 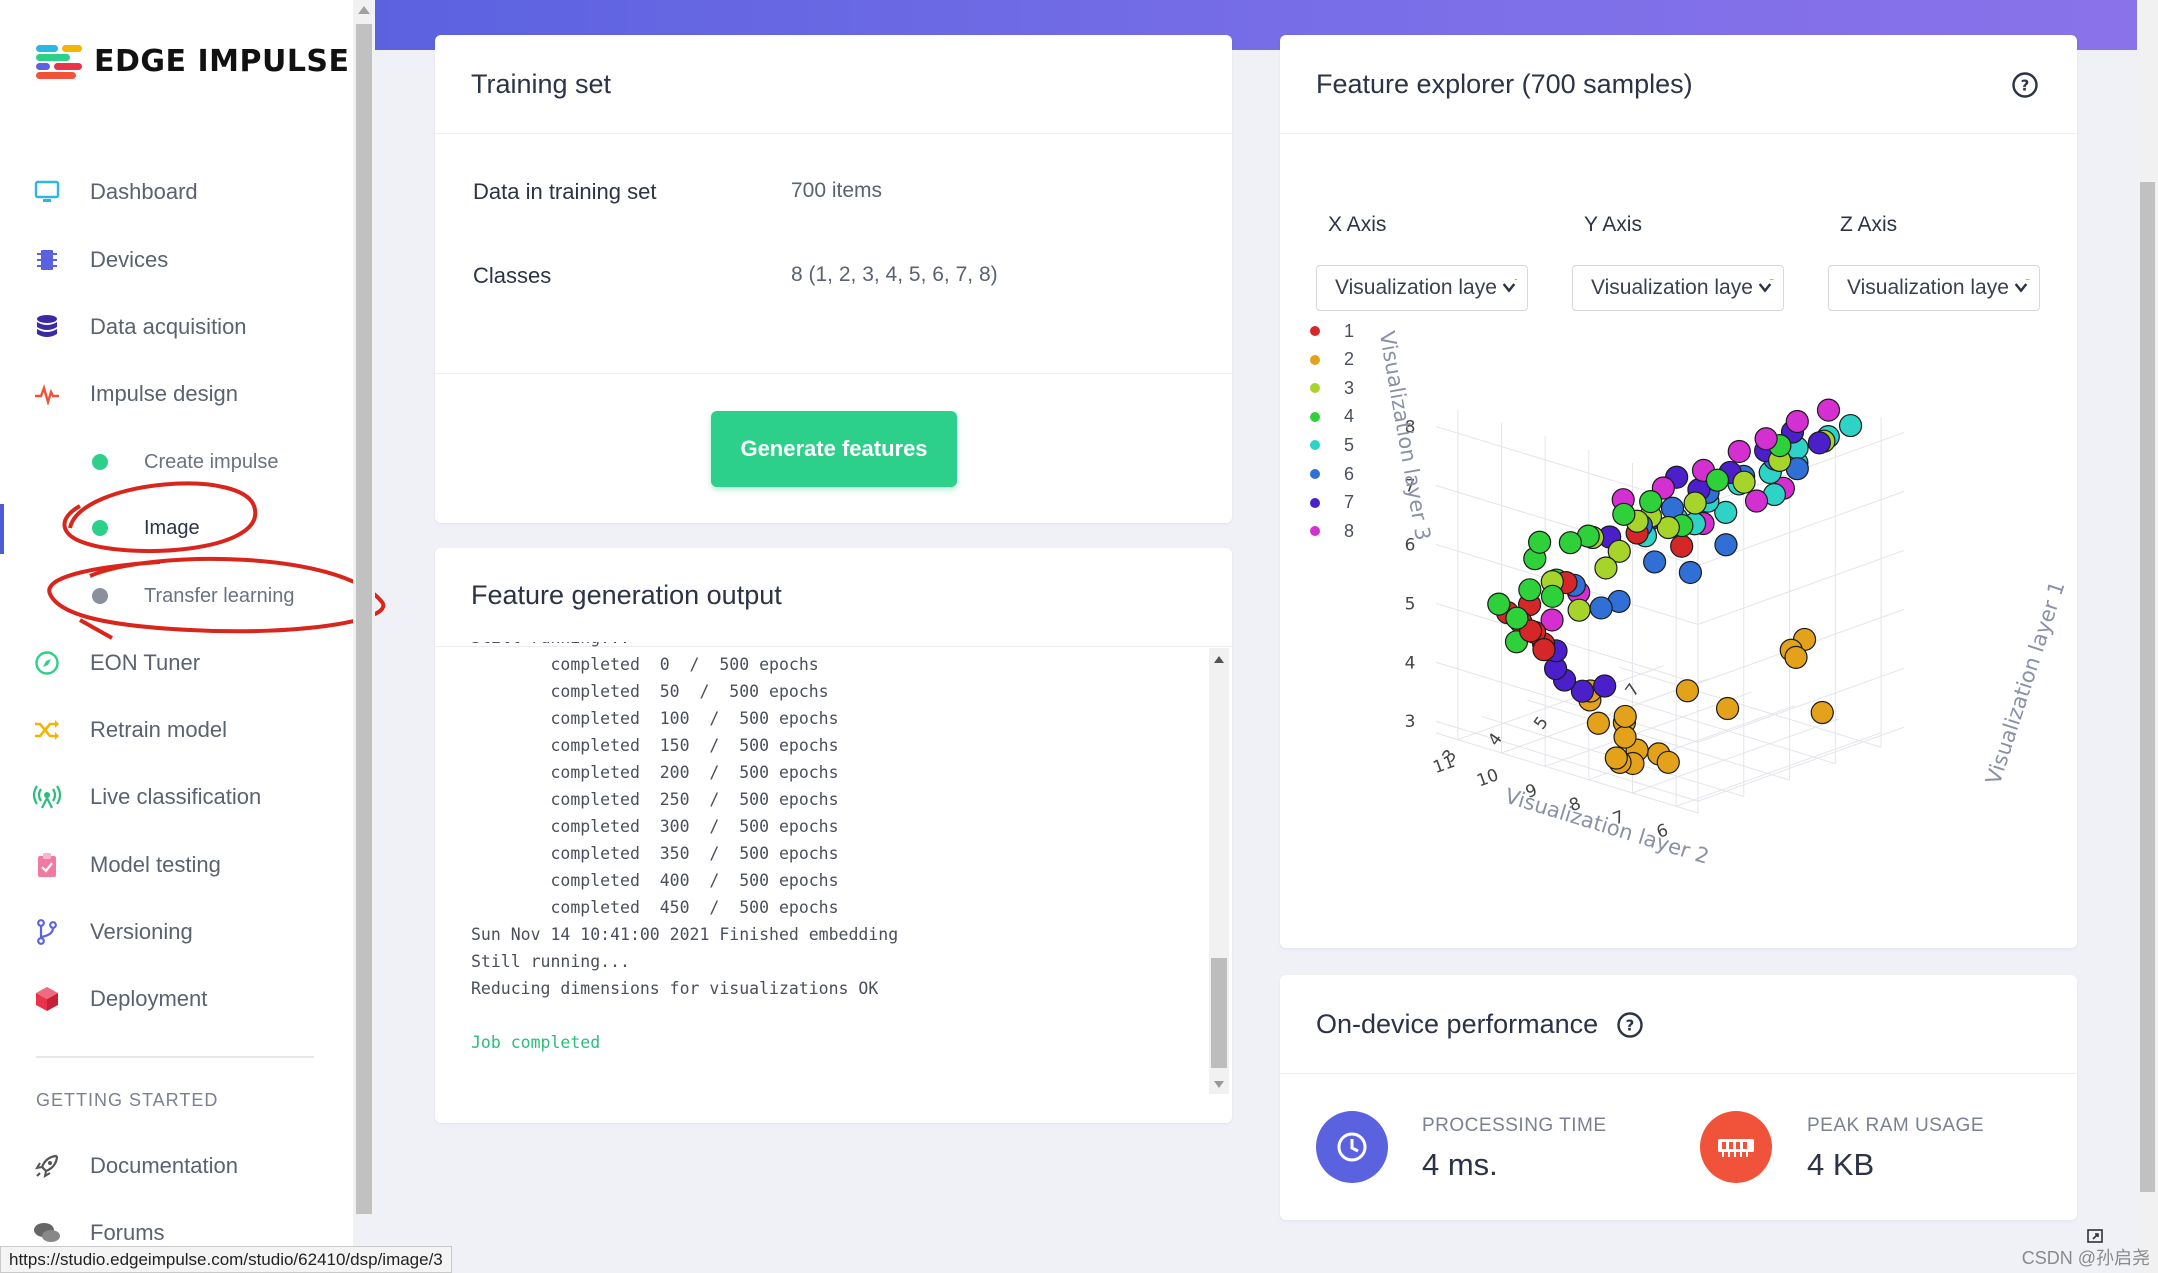 I want to click on legend-item: 8, so click(x=1332, y=531).